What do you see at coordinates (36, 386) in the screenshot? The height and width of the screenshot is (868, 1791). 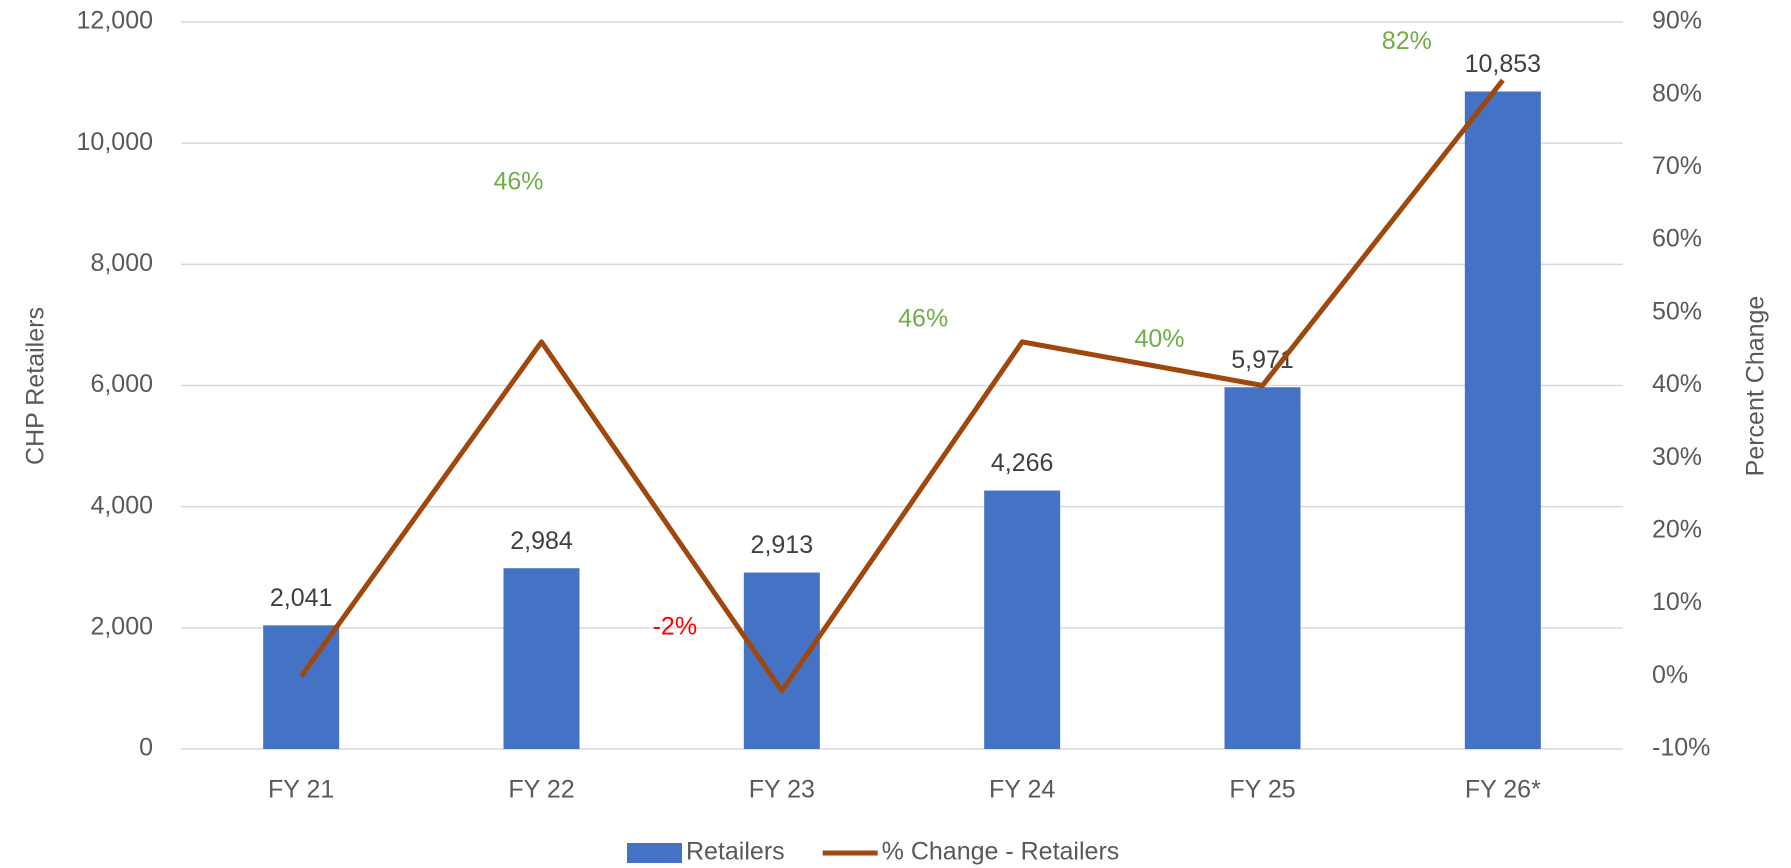 I see `y-axis-title: CHP Retailers` at bounding box center [36, 386].